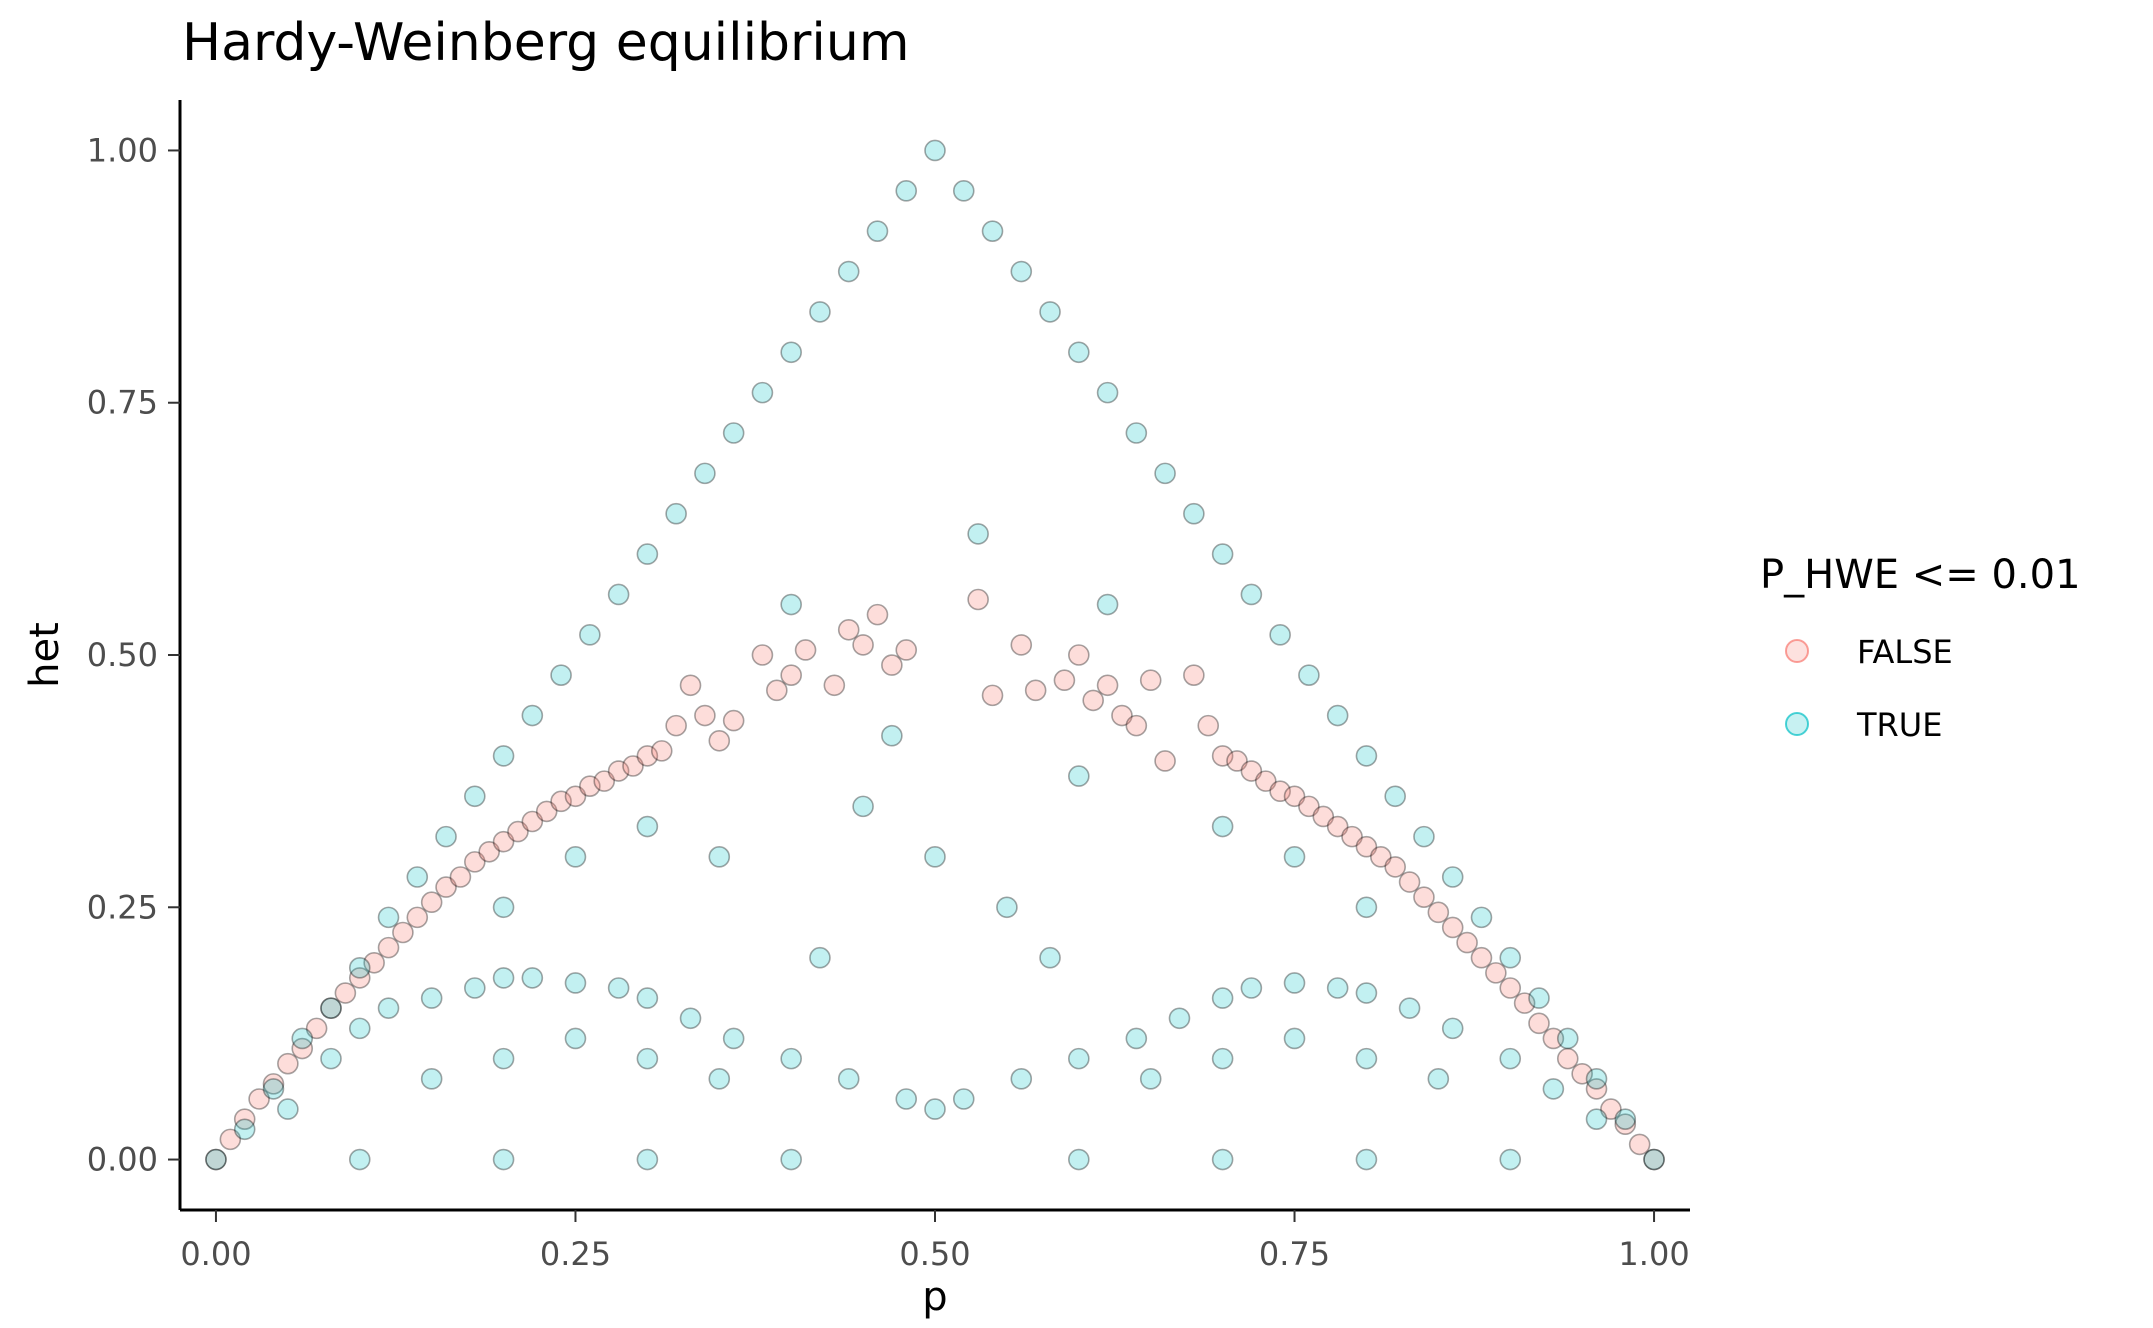 The image size is (2153, 1328). Describe the element at coordinates (1797, 724) in the screenshot. I see `legend-key-true-marker` at that location.